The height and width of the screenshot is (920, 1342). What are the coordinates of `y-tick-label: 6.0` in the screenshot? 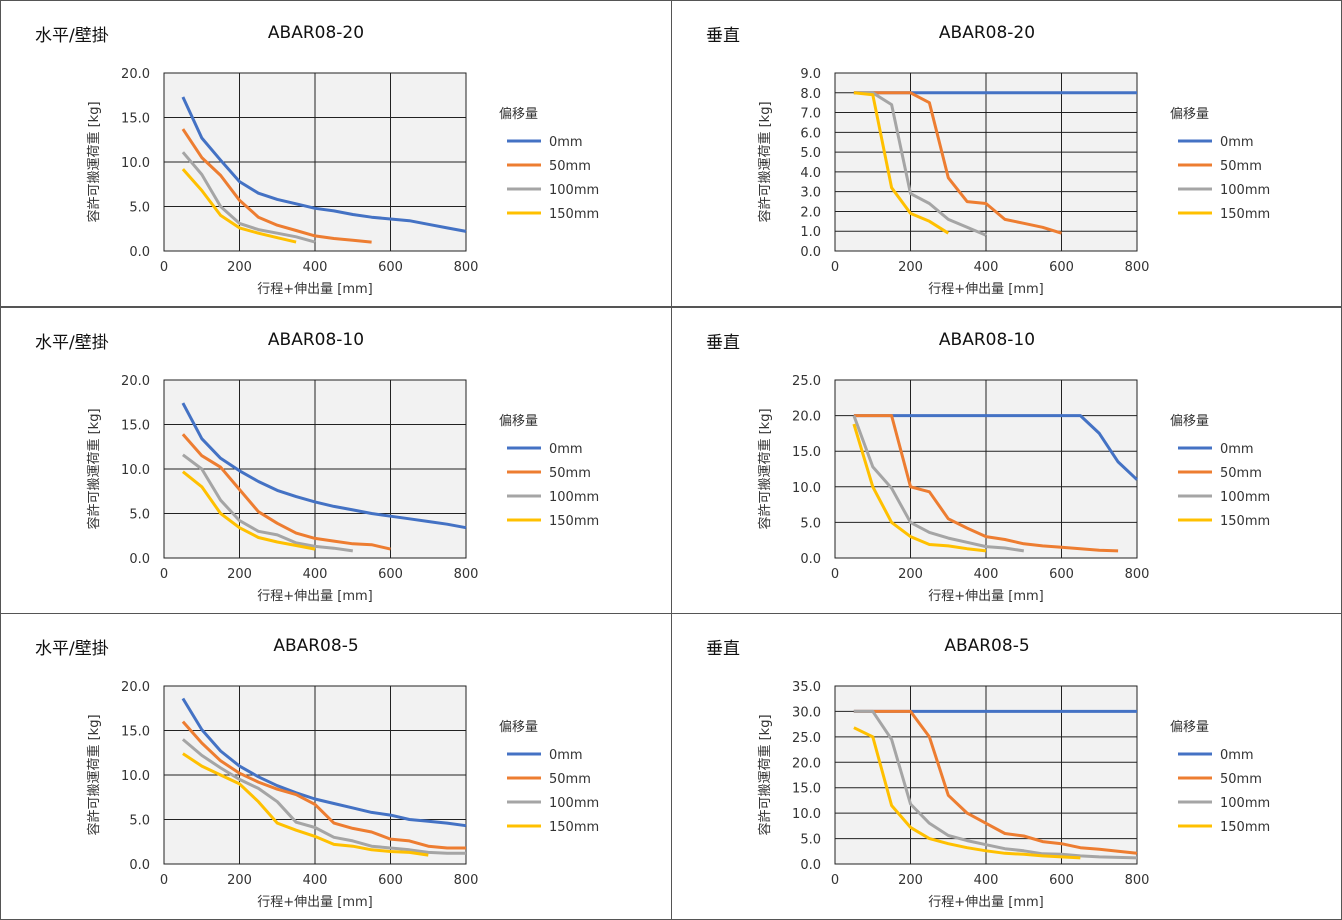 It's located at (810, 133).